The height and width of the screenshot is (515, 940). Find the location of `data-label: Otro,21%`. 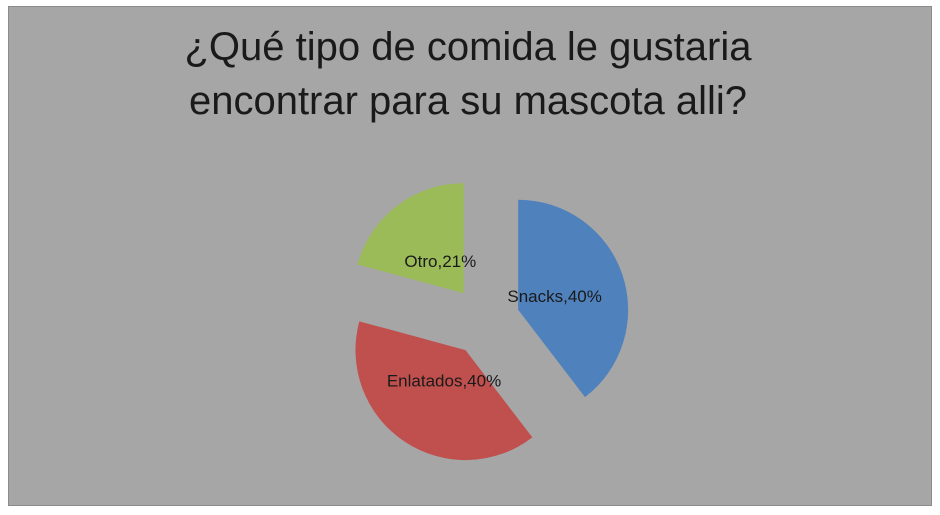

data-label: Otro,21% is located at coordinates (440, 261).